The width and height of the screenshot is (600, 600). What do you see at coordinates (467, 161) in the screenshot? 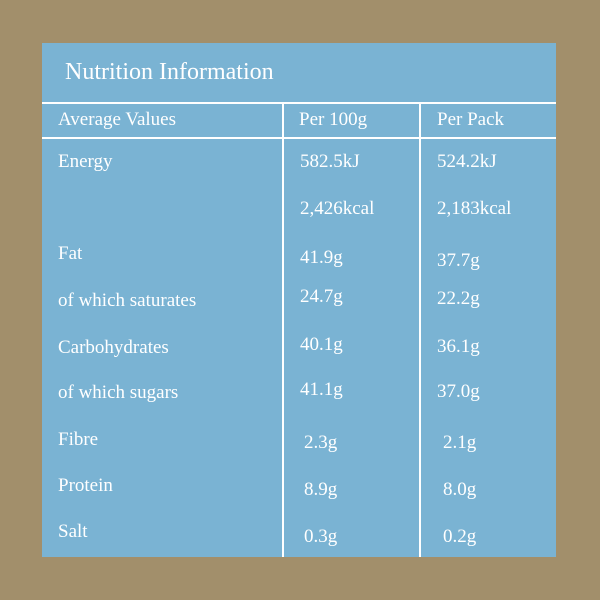
I see `cell-energy-kj-perpack: 524.2kJ` at bounding box center [467, 161].